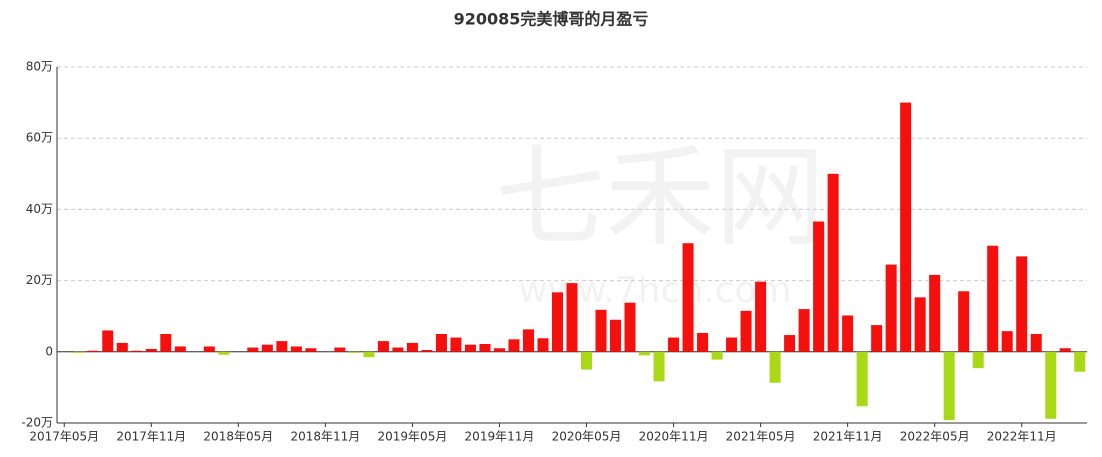 This screenshot has height=457, width=1102. What do you see at coordinates (238, 437) in the screenshot?
I see `x-tick-label: 2018年05月` at bounding box center [238, 437].